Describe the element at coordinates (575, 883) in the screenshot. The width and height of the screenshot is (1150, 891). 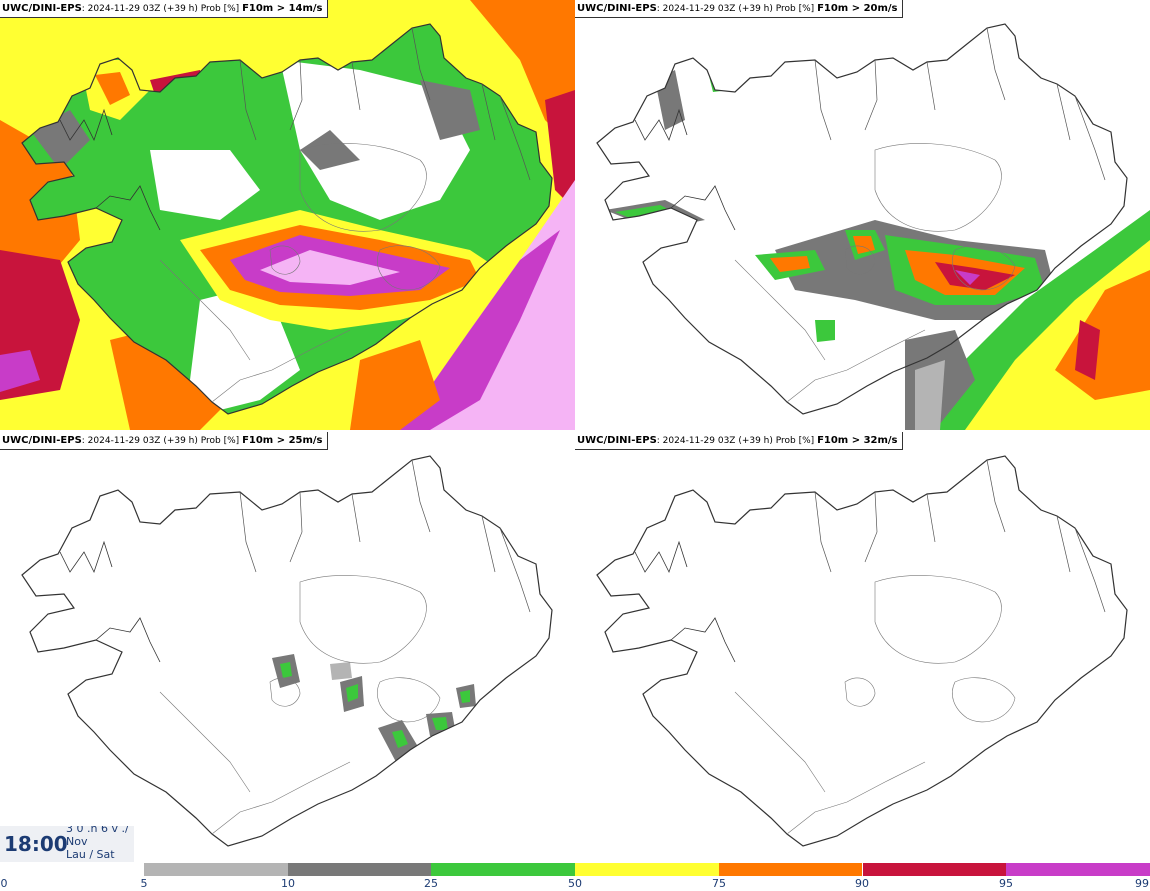
I see `colorbar-label: 50` at that location.